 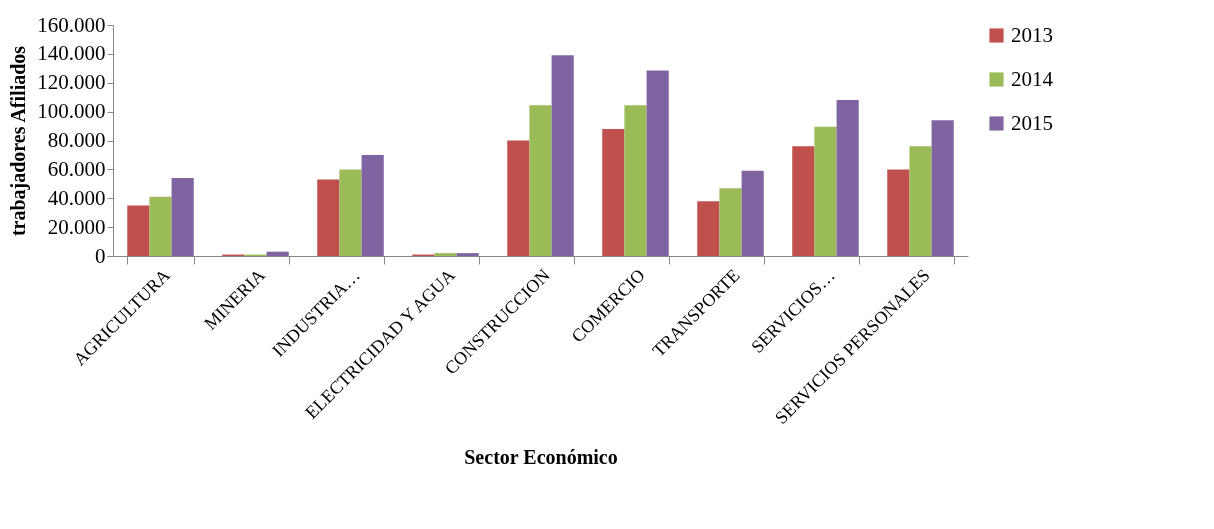 What do you see at coordinates (71, 24) in the screenshot?
I see `y-tick-label: 160.000` at bounding box center [71, 24].